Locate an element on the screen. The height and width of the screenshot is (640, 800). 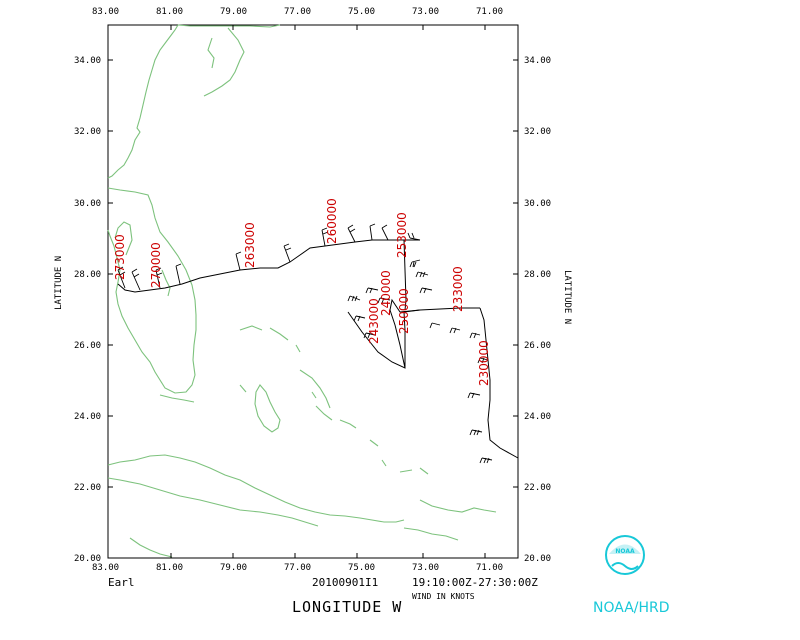
station-time: 243000 is located at coordinates (374, 321).